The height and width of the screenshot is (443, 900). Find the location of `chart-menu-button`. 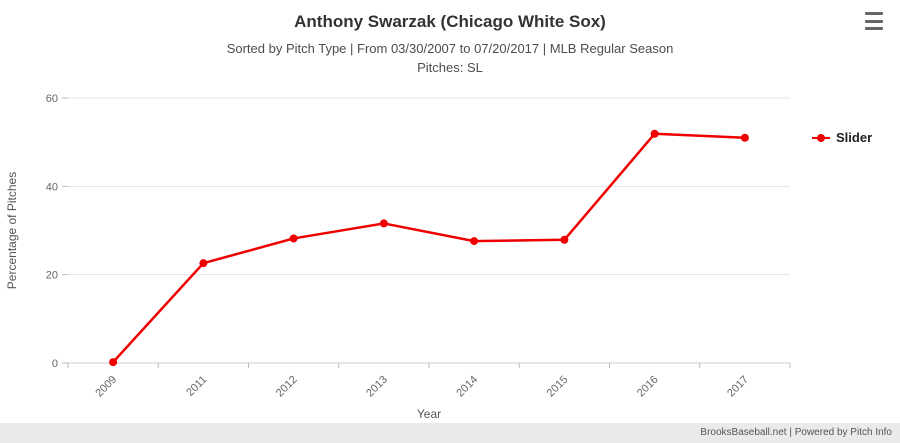

chart-menu-button is located at coordinates (874, 21).